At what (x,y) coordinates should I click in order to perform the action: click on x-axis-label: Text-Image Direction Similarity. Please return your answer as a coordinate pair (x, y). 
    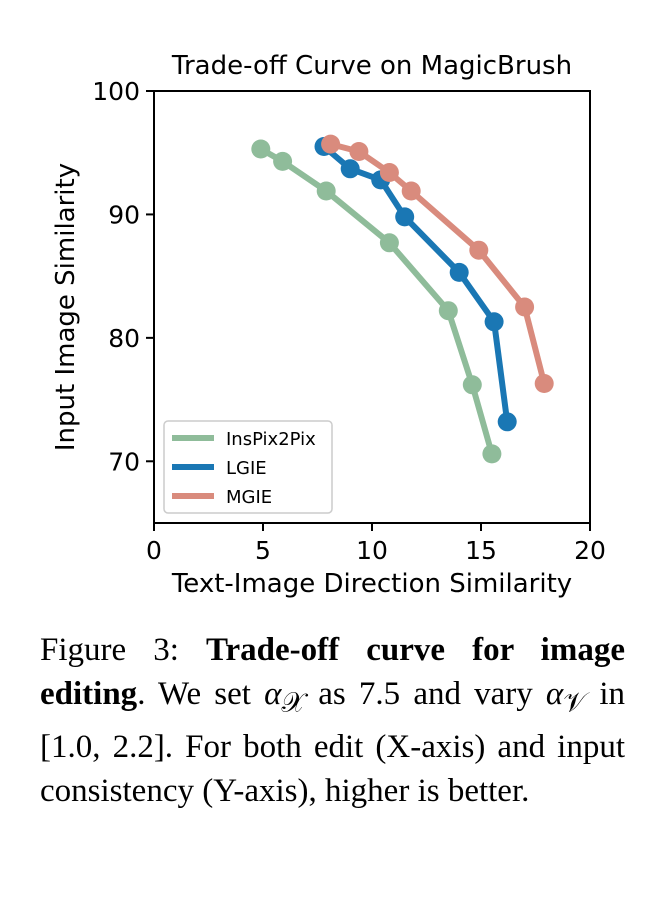
    Looking at the image, I should click on (371, 584).